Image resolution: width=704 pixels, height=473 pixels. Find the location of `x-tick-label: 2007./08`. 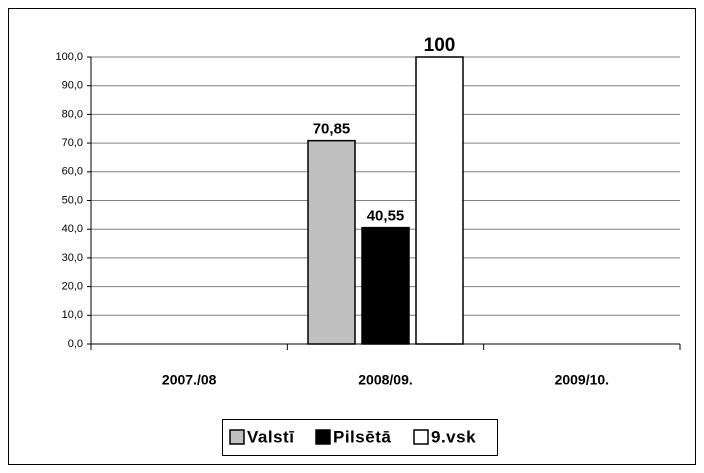

x-tick-label: 2007./08 is located at coordinates (189, 380).